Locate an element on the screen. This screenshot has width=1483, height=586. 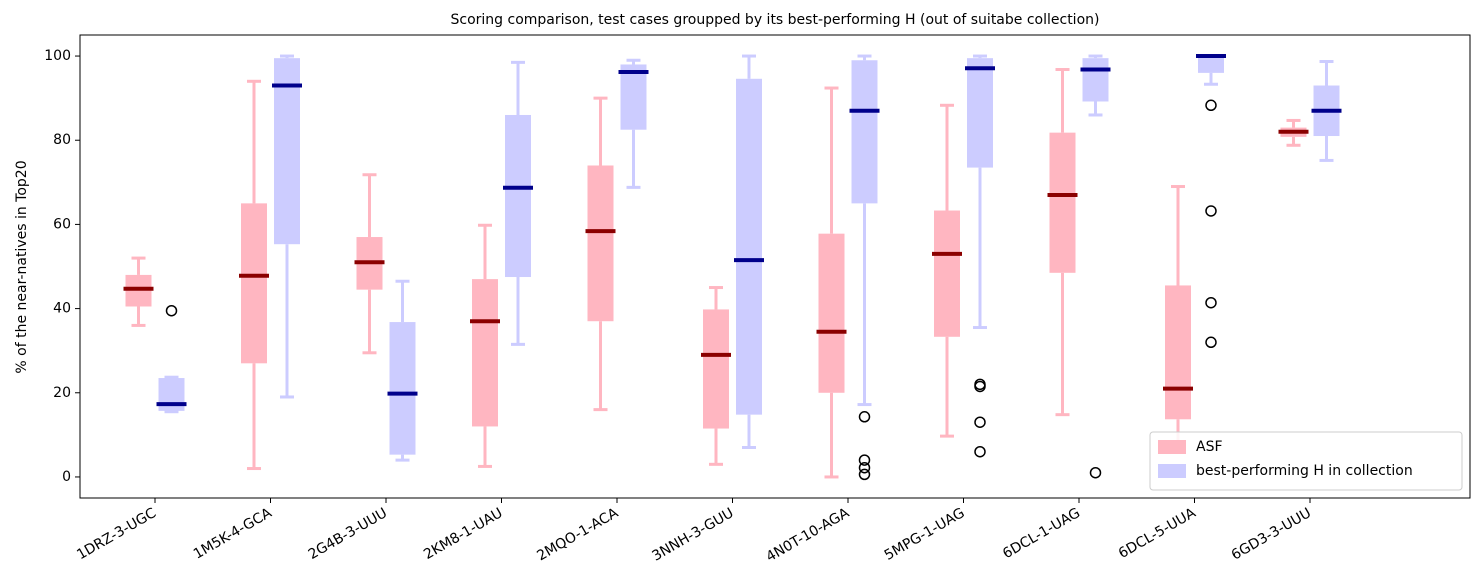
legend-label: best-performing H in collection is located at coordinates (1304, 471).